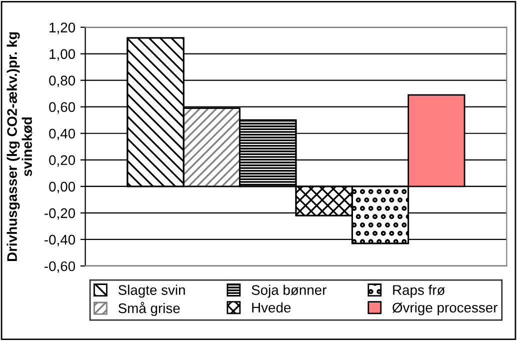 This screenshot has width=517, height=341. I want to click on y-tick-label: 0,00, so click(62, 188).